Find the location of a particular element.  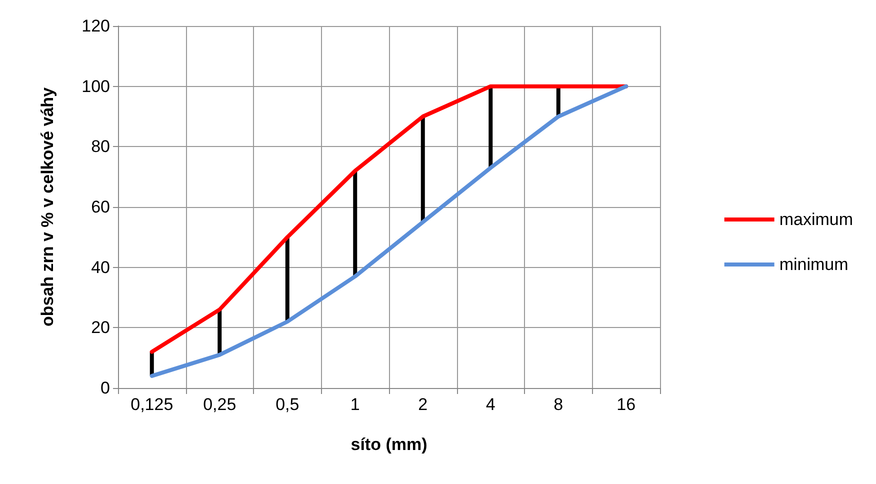

x-tick-label: 16 is located at coordinates (626, 404).